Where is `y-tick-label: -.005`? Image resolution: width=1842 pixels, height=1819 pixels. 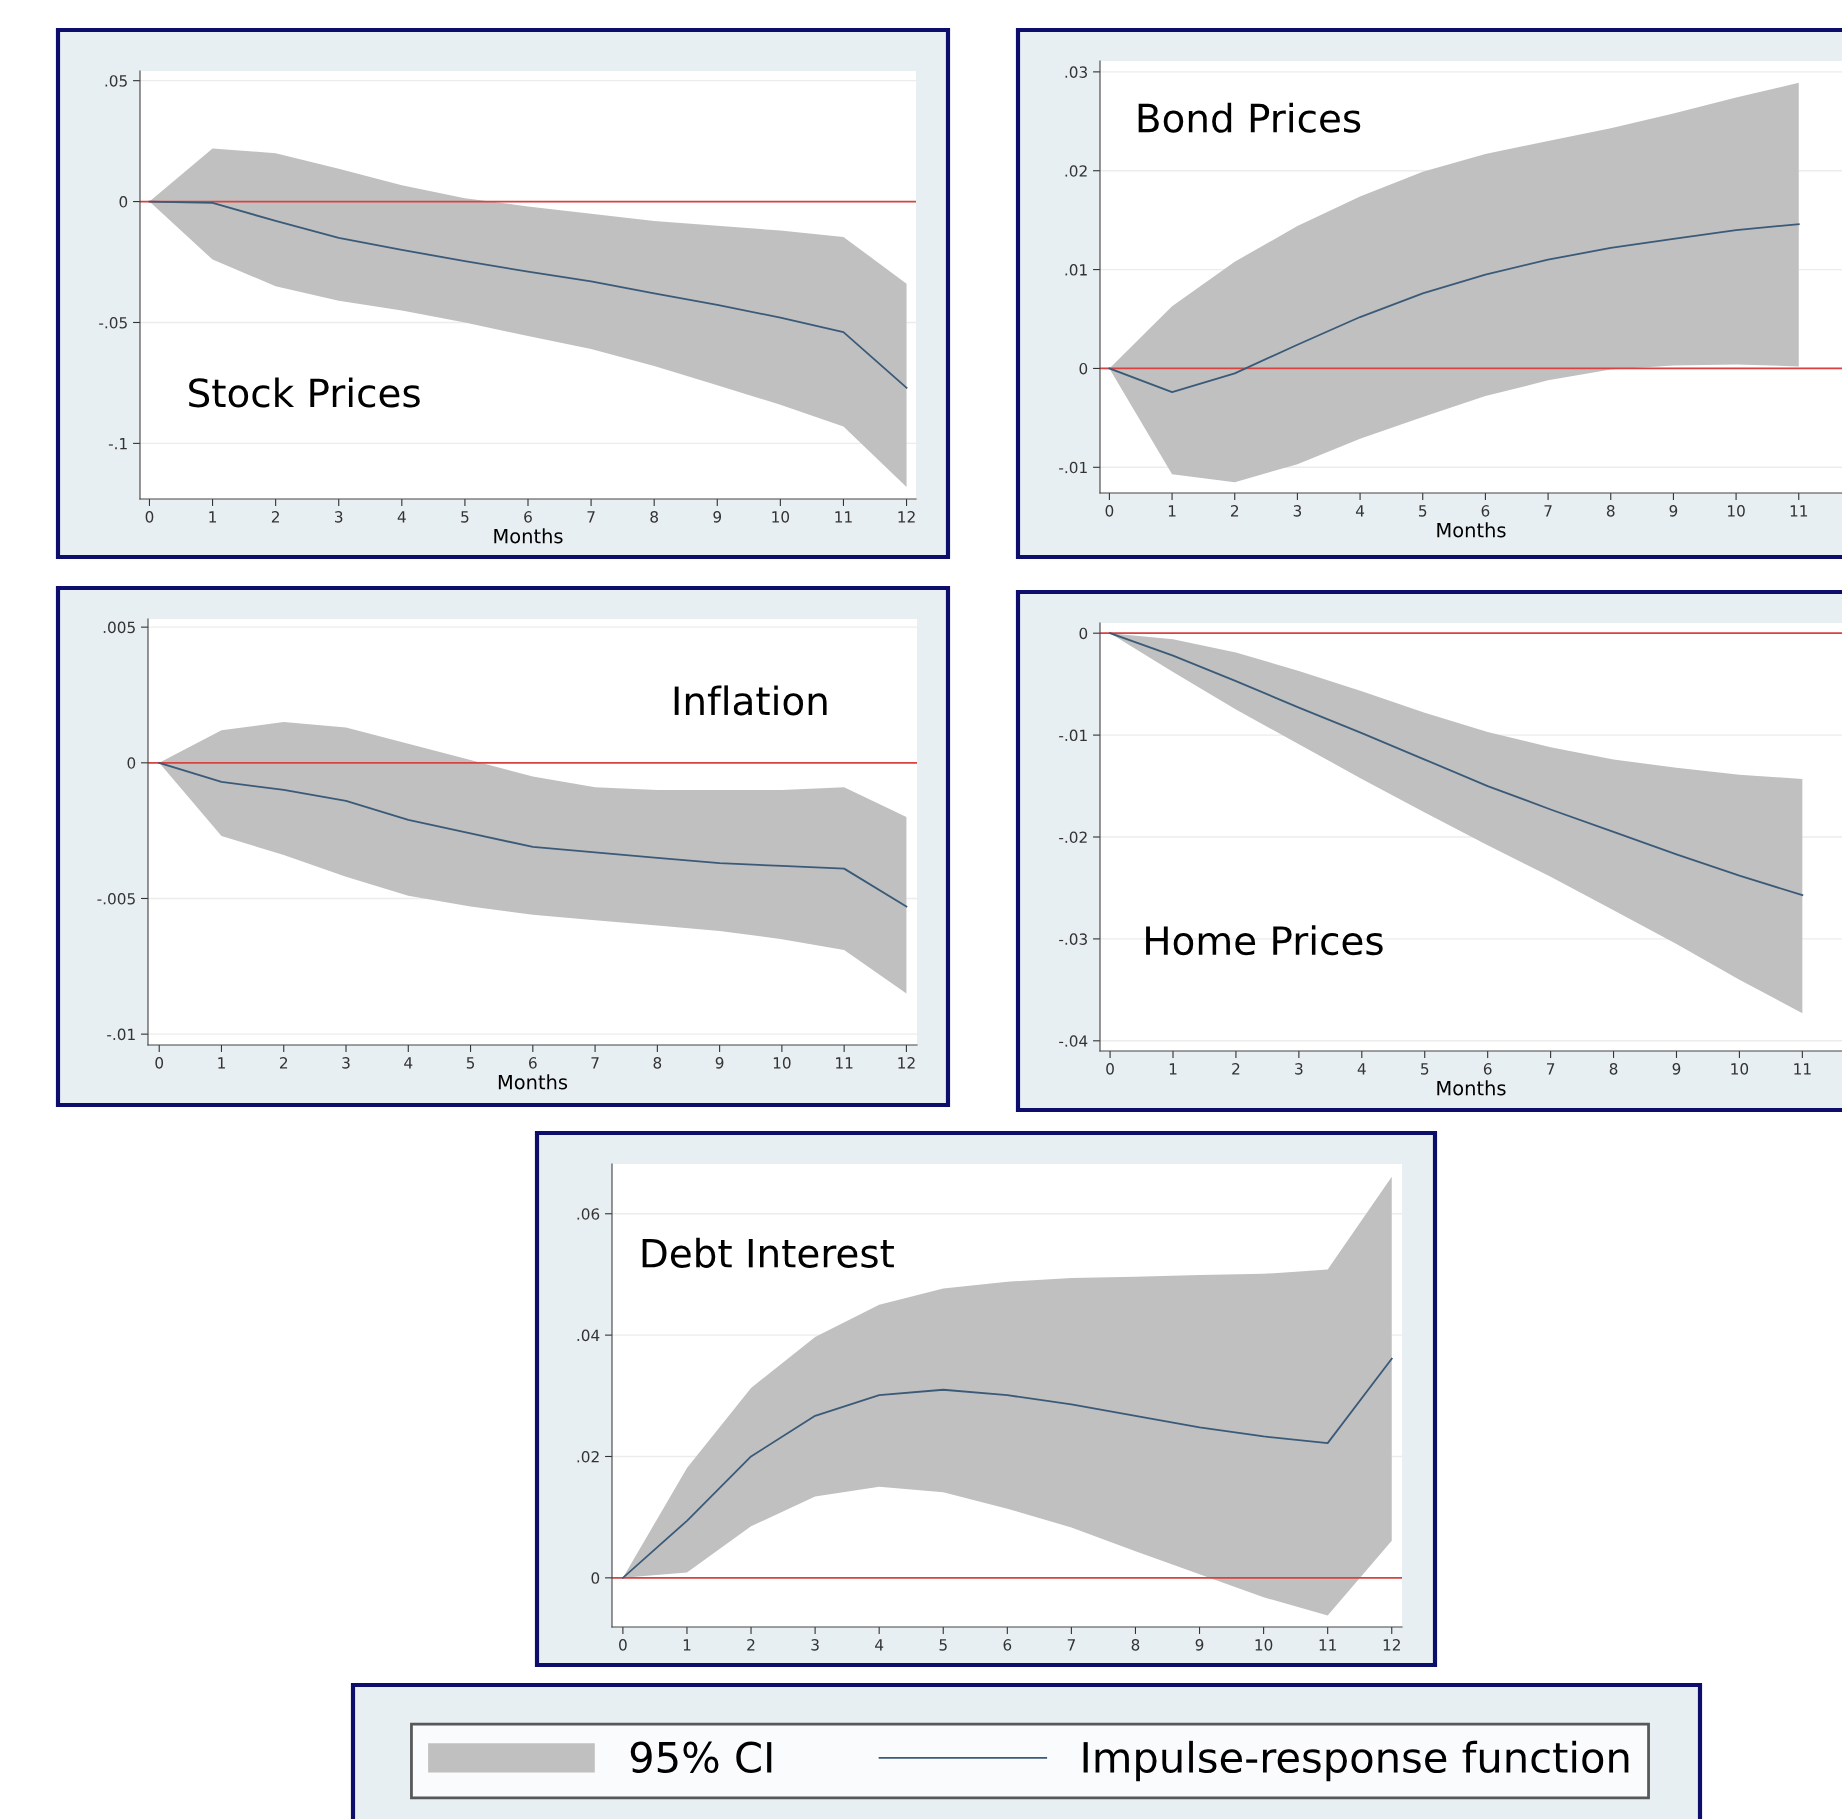
y-tick-label: -.005 is located at coordinates (116, 898).